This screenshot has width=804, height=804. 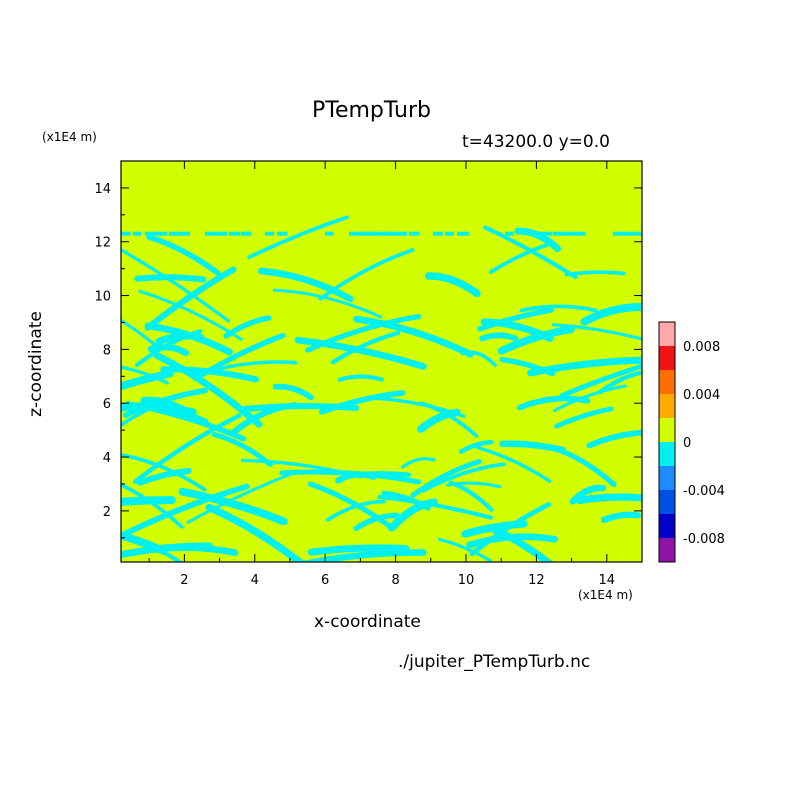 What do you see at coordinates (107, 512) in the screenshot?
I see `y-tick-label: 2` at bounding box center [107, 512].